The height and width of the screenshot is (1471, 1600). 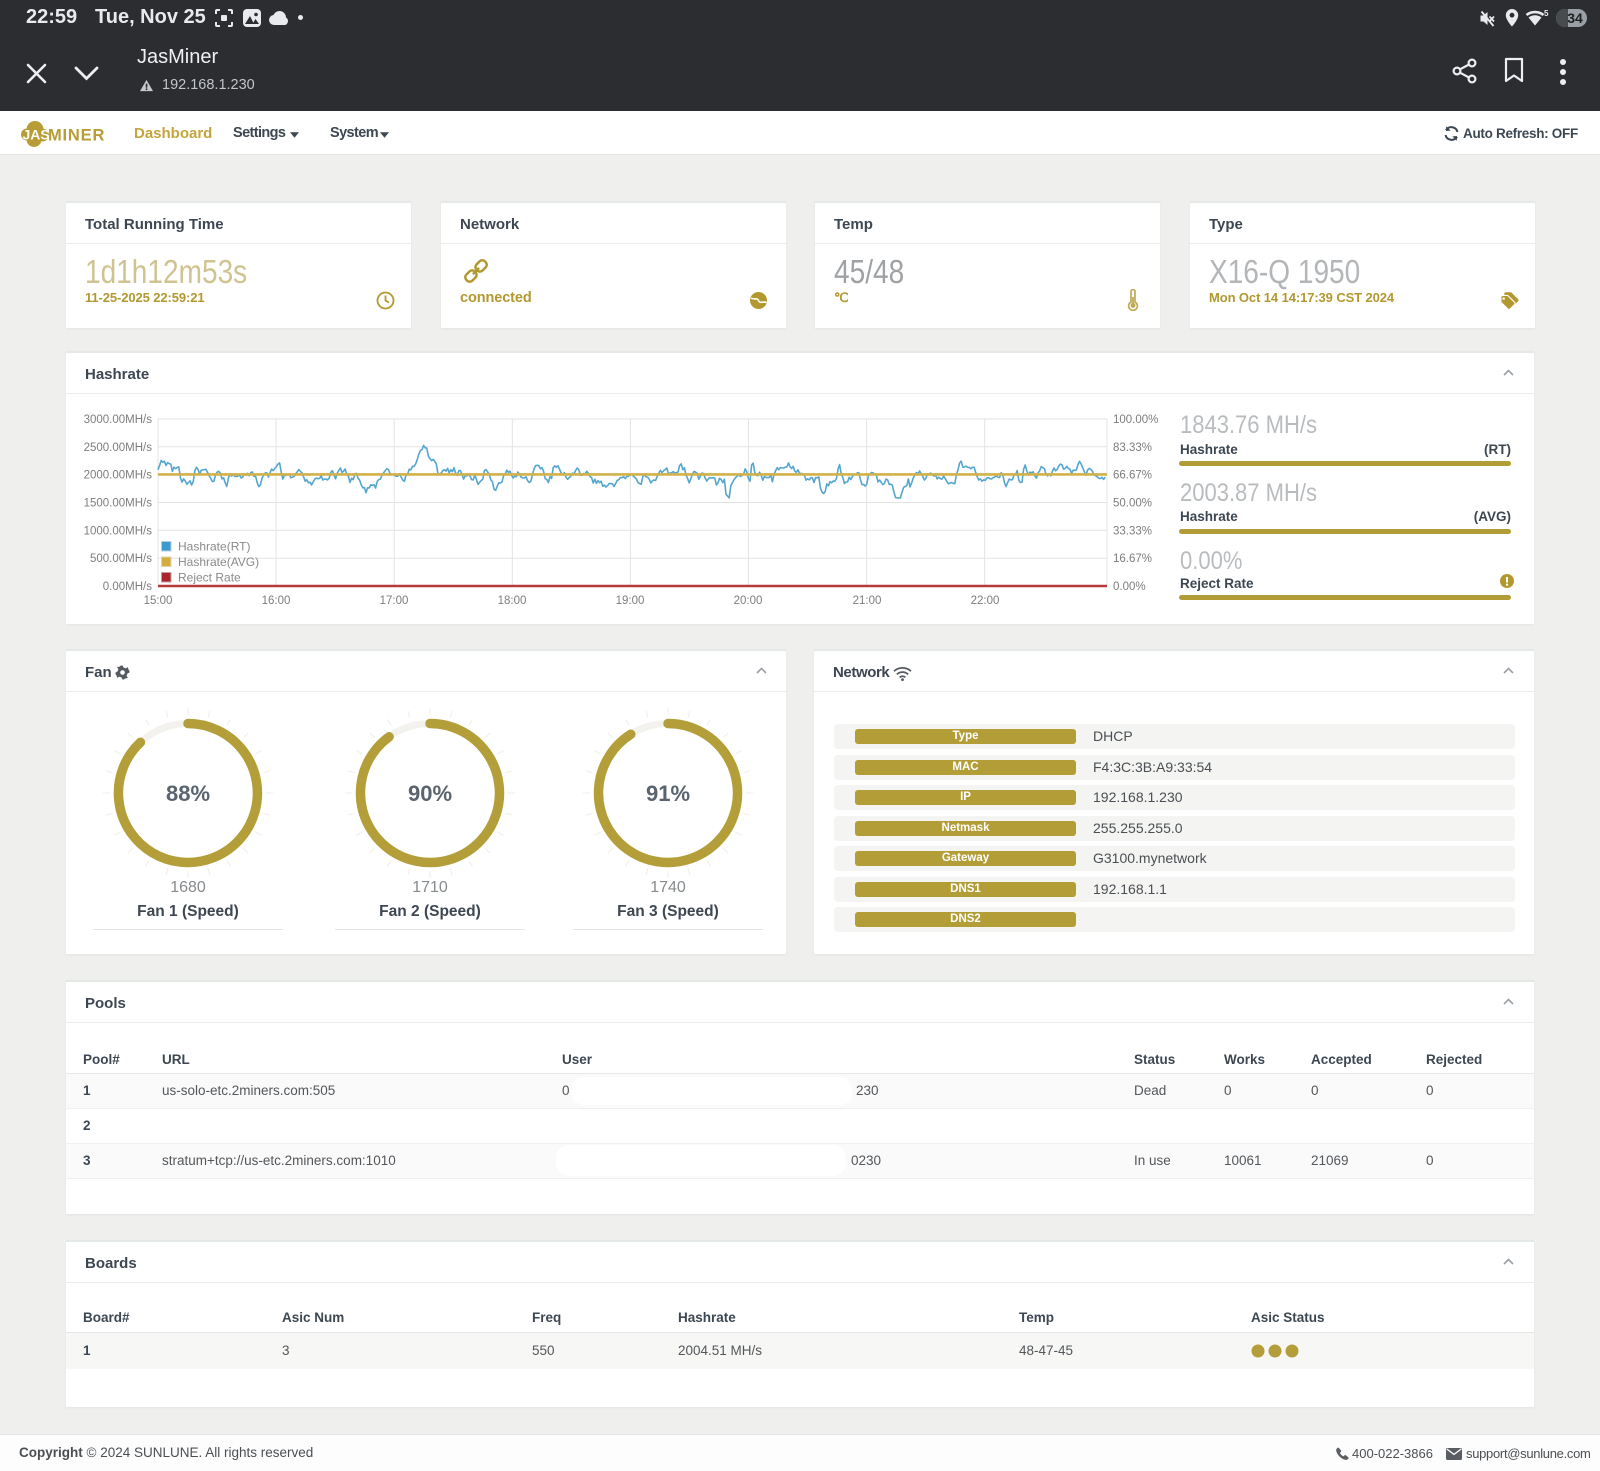 I want to click on svg-text: 1500.00MH/s, so click(x=118, y=504).